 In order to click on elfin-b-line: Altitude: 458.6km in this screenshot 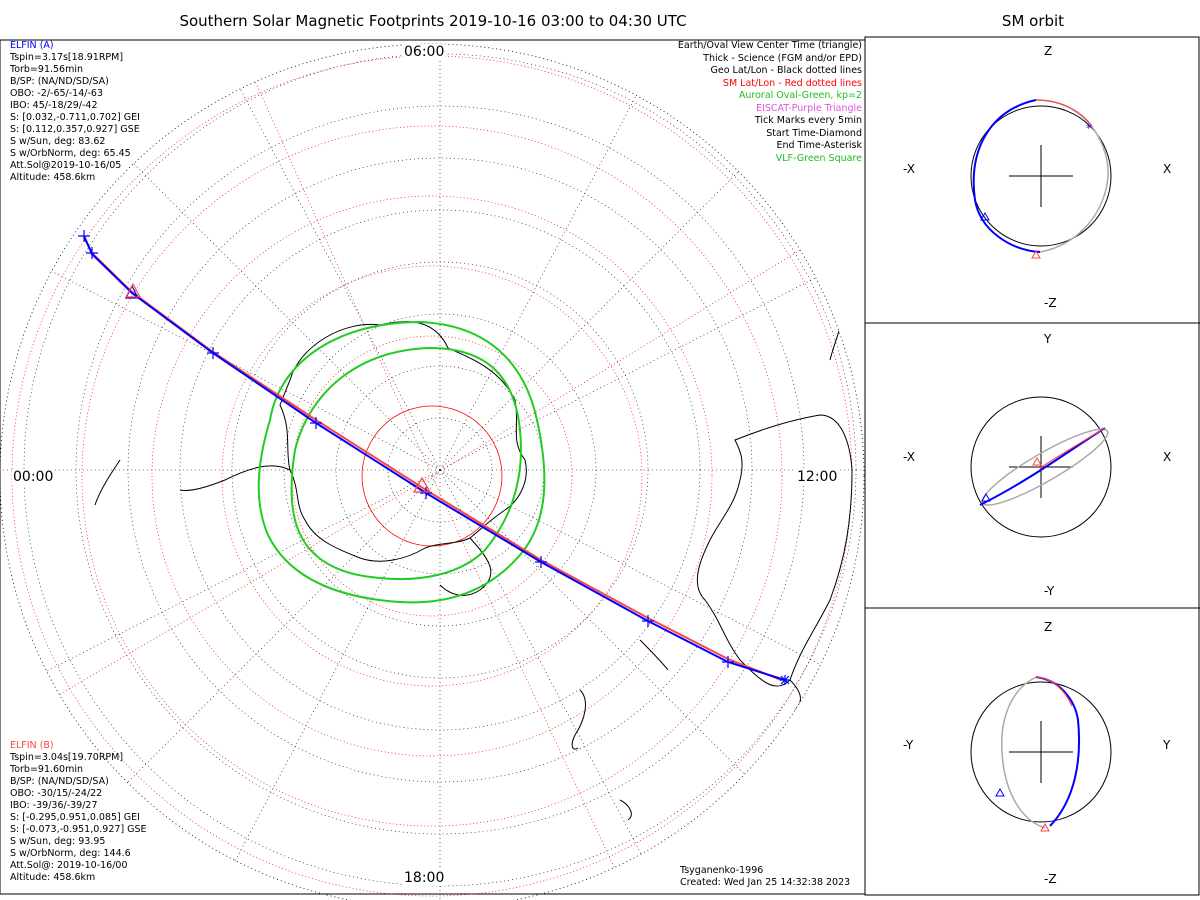, I will do `click(53, 877)`.